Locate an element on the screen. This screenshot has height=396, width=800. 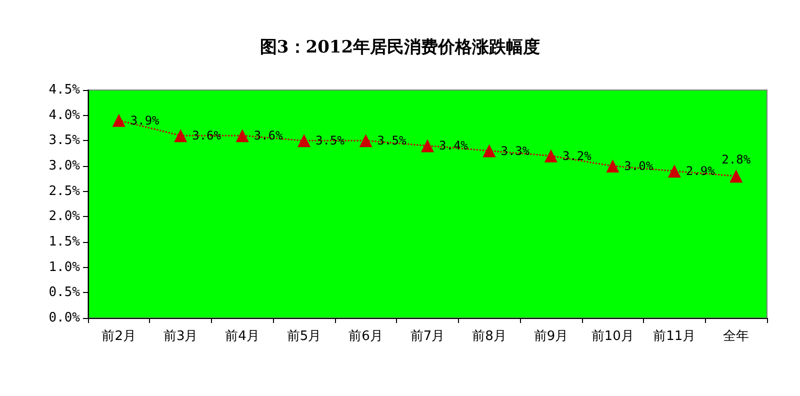
data-label: 3.2% is located at coordinates (577, 155).